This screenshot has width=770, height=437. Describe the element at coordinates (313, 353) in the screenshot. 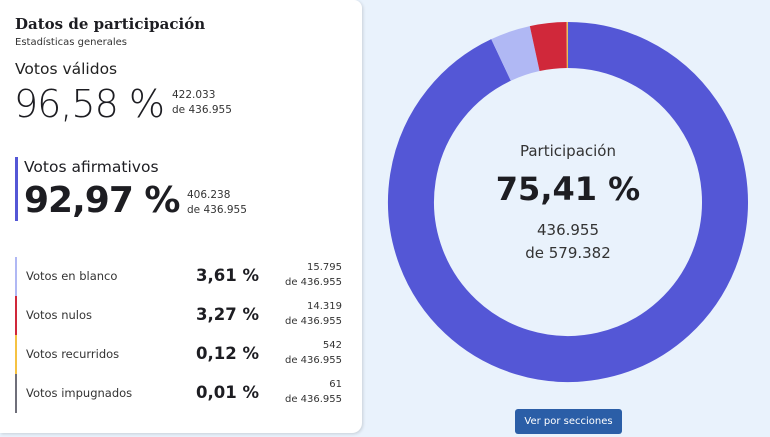

I see `vote-row-fraction: 542 de 436.955` at that location.